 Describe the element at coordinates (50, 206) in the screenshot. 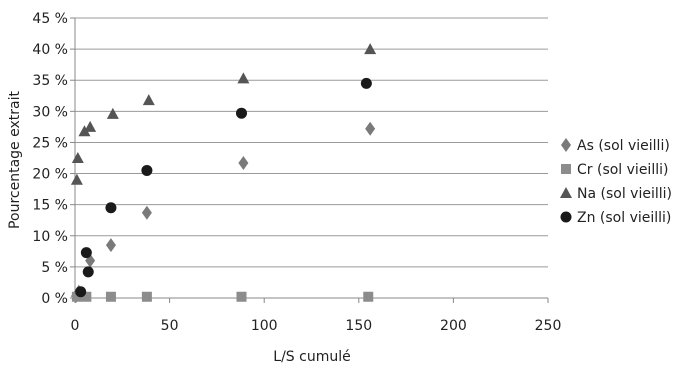

I see `y-tick-label: 15 %` at that location.